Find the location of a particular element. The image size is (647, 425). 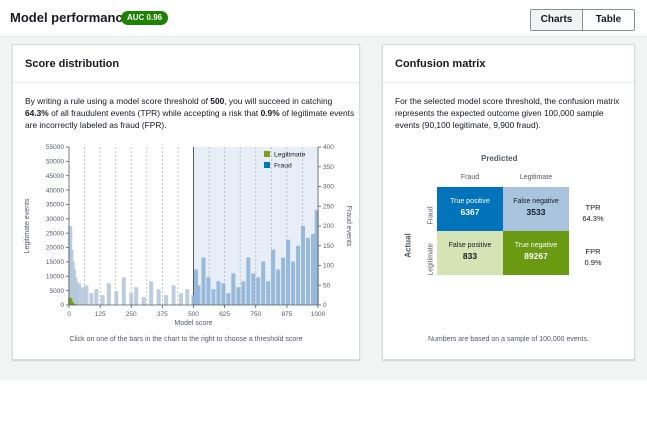

score-distribution-title: Score distribution is located at coordinates (72, 64).